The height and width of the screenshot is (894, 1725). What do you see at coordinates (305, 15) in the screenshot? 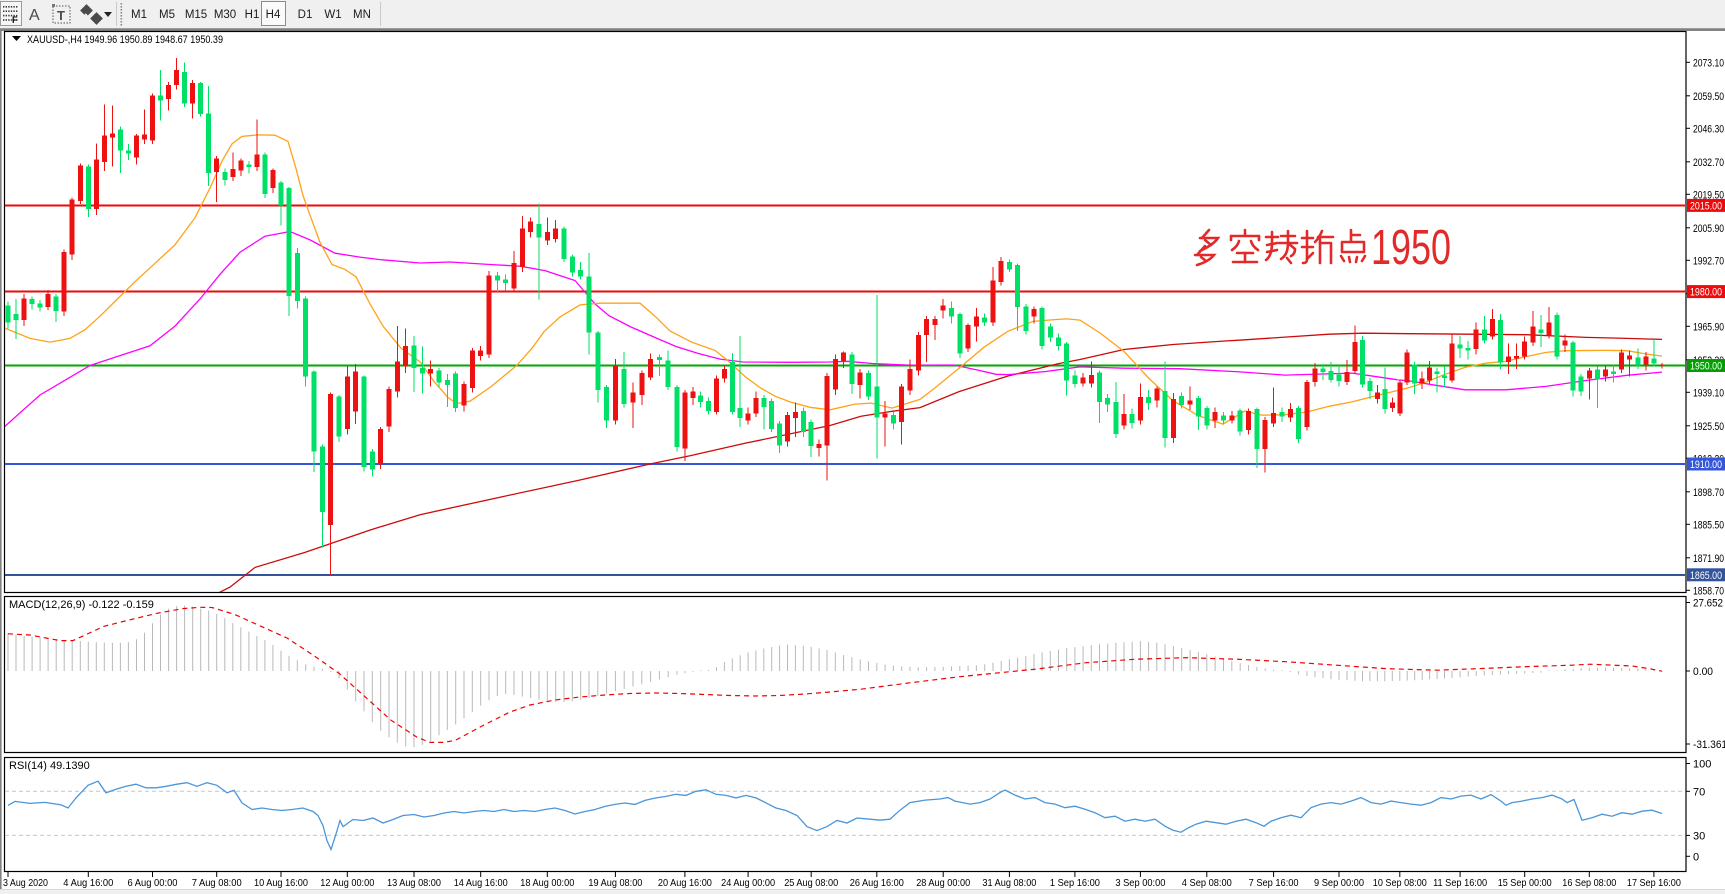
I see `svg-text: D1` at bounding box center [305, 15].